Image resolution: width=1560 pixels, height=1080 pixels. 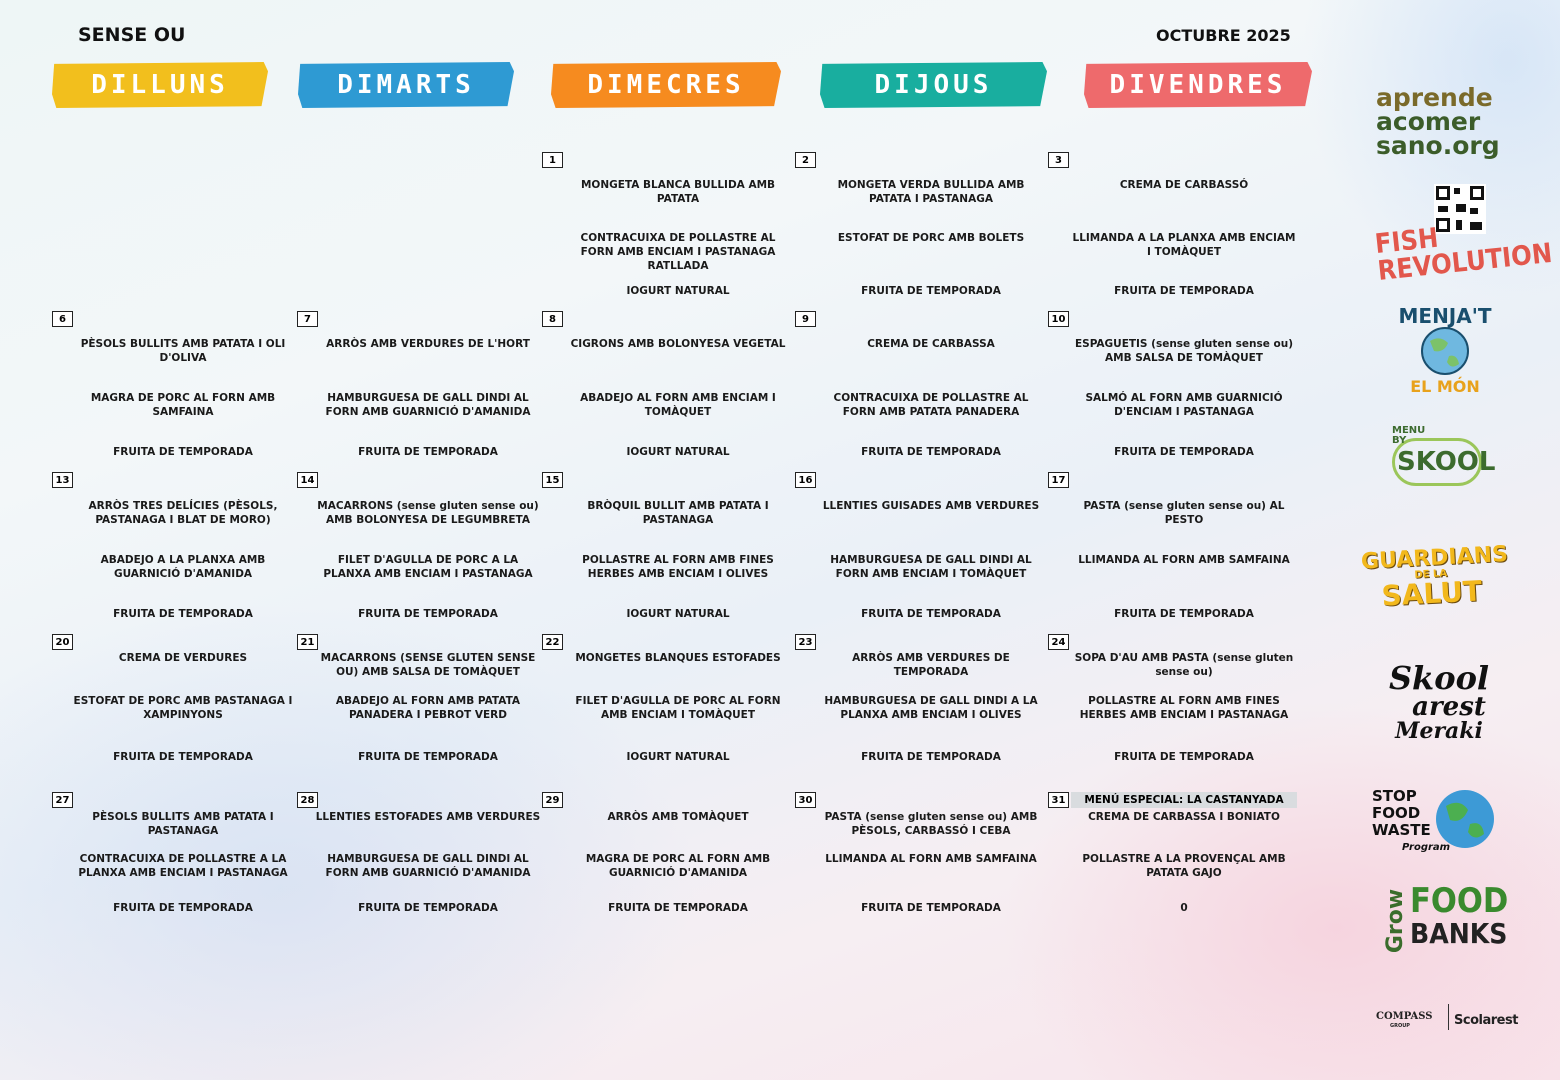 I want to click on day-number: 10, so click(x=1058, y=319).